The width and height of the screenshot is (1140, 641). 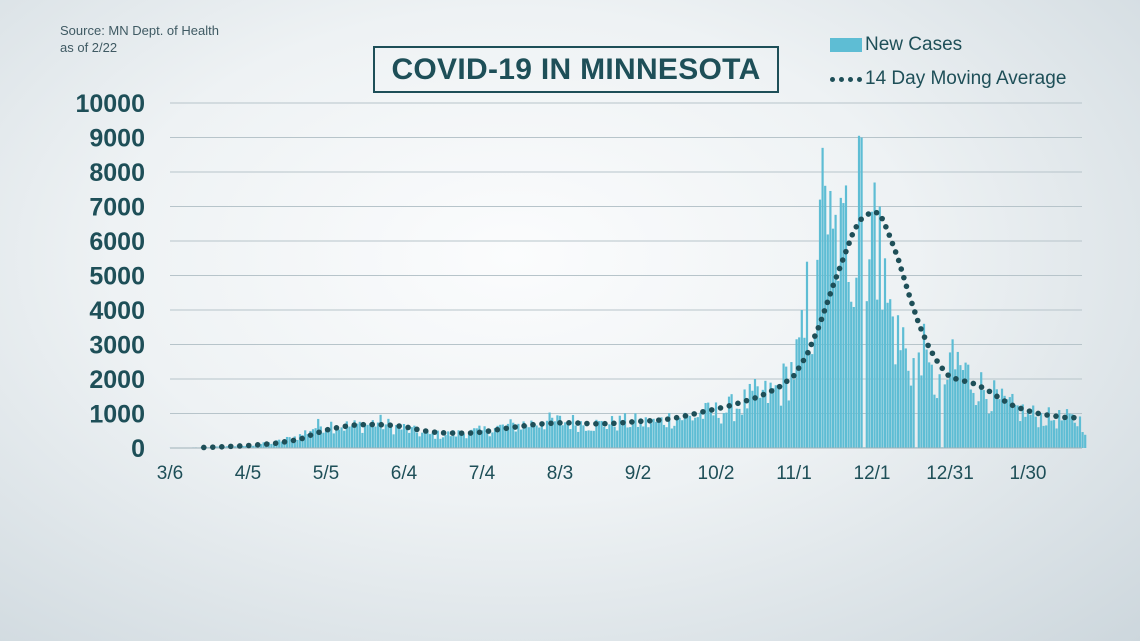 What do you see at coordinates (482, 473) in the screenshot?
I see `x-tick-label: 7/4` at bounding box center [482, 473].